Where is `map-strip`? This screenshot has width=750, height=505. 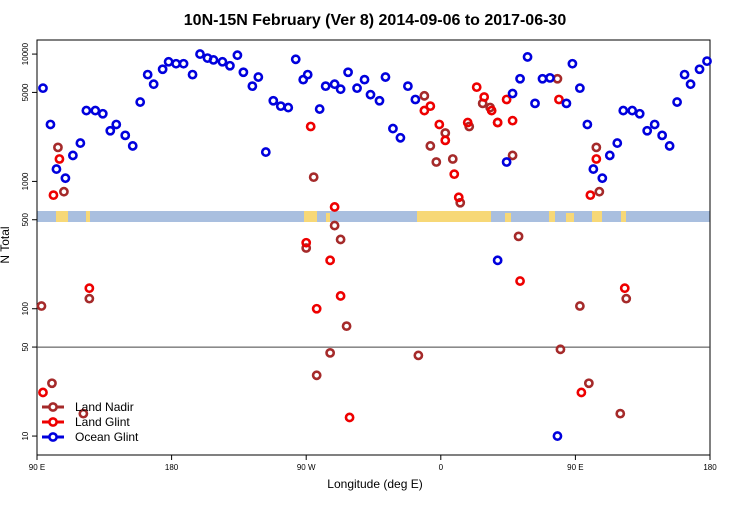 map-strip is located at coordinates (373, 216).